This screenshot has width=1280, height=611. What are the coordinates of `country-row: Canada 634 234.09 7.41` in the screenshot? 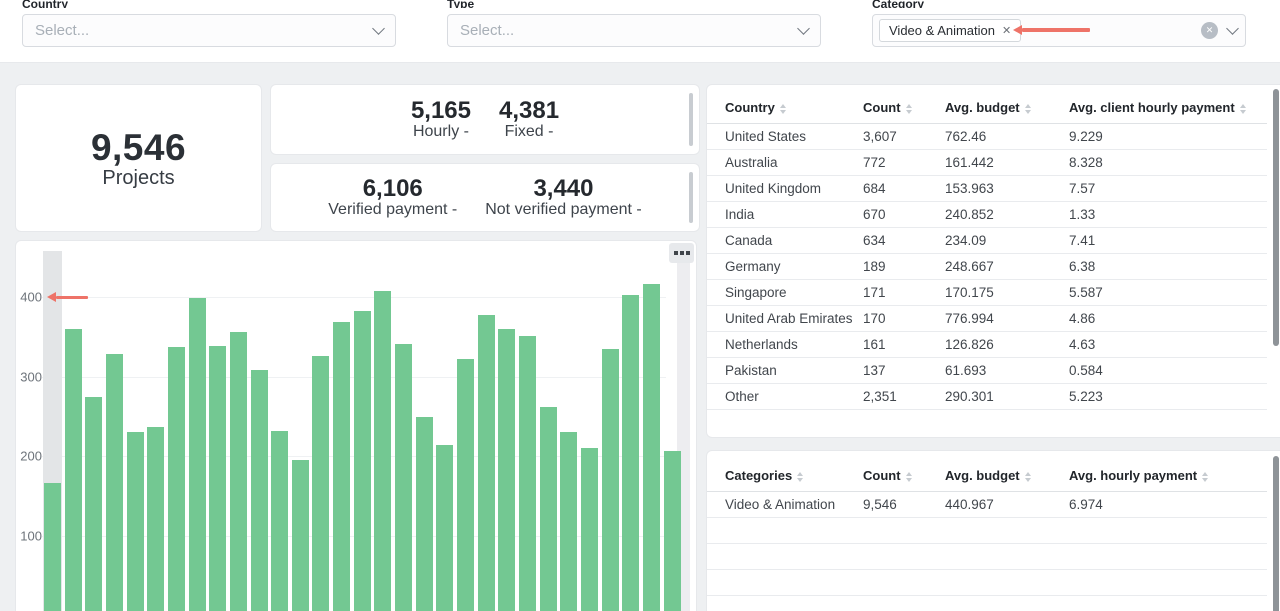 It's located at (987, 240).